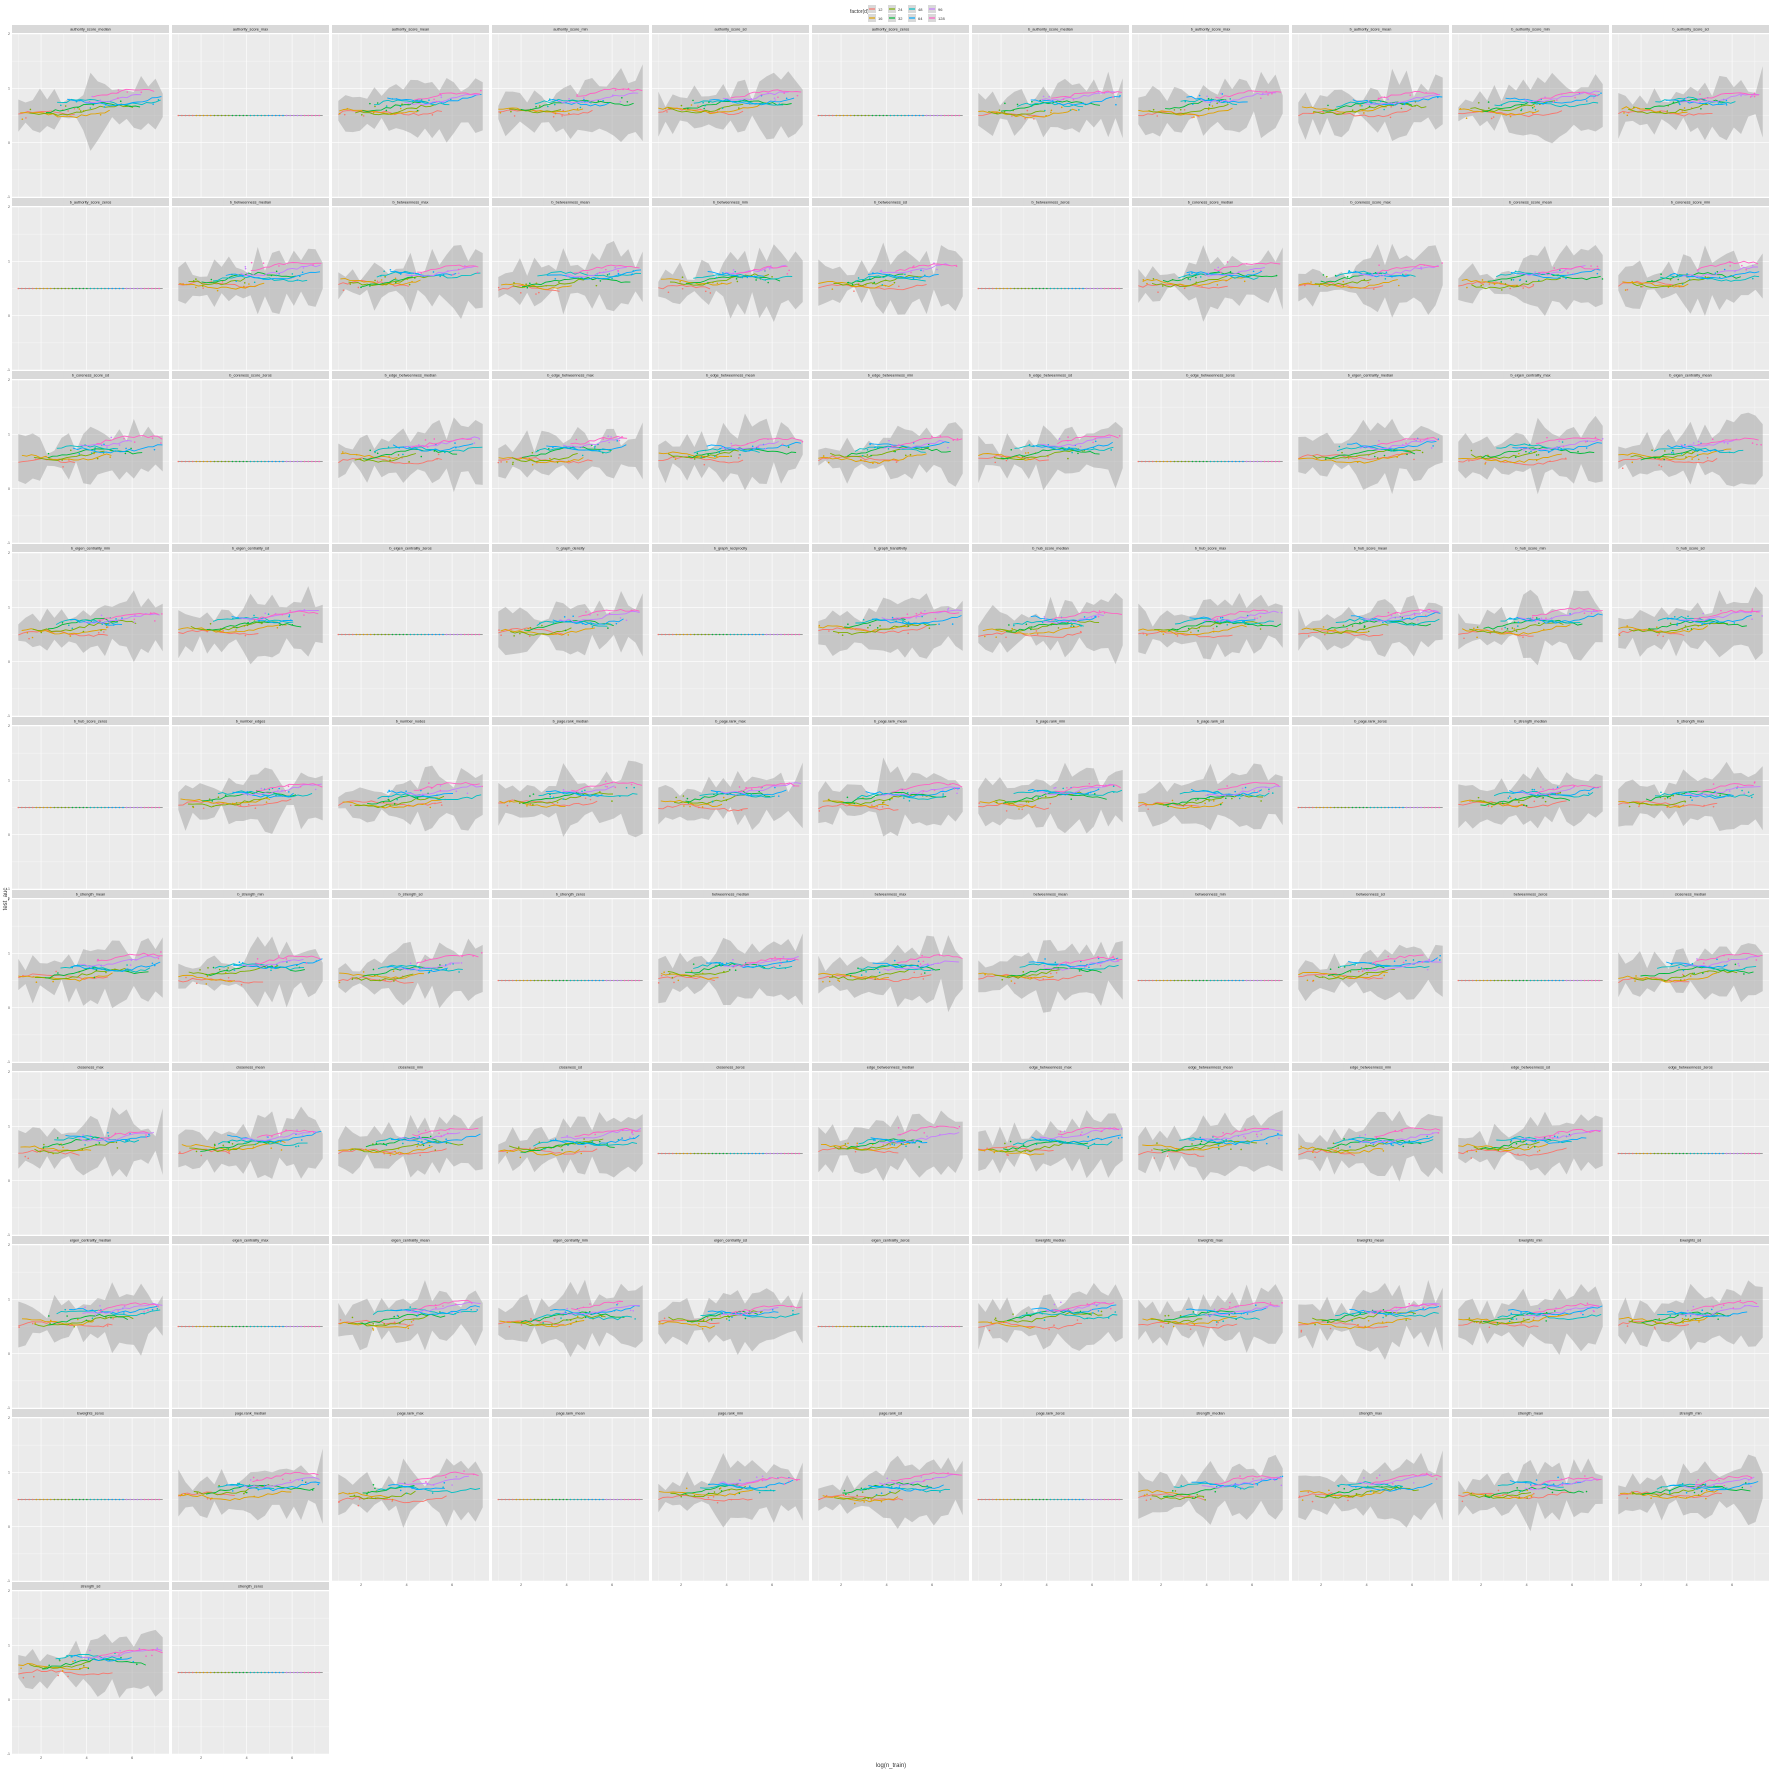  What do you see at coordinates (940, 9) in the screenshot?
I see `legend-label: 96` at bounding box center [940, 9].